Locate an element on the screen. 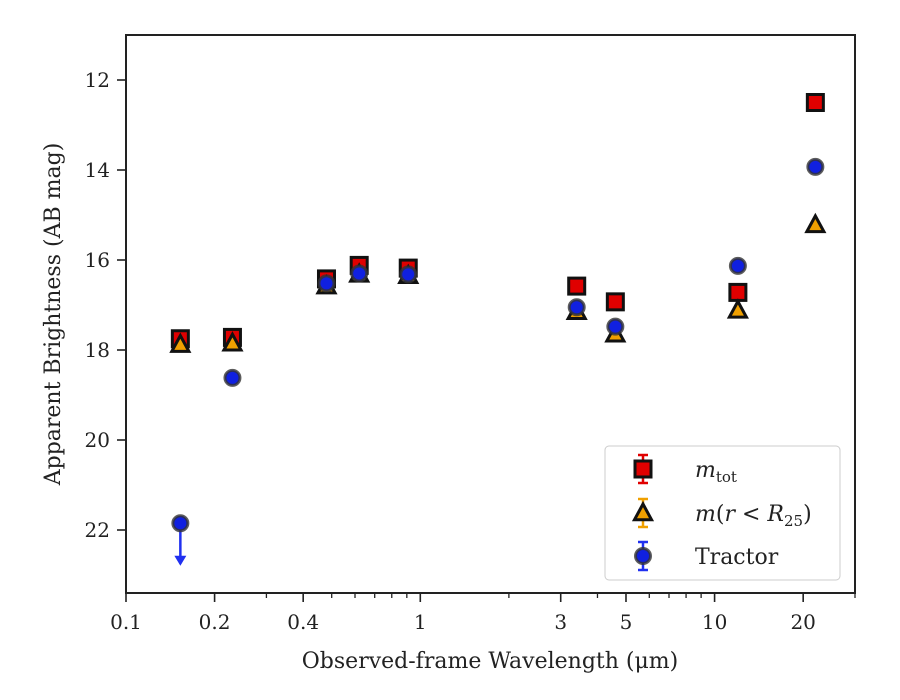 The height and width of the screenshot is (700, 900). x-tick-label: 0.2 is located at coordinates (215, 622).